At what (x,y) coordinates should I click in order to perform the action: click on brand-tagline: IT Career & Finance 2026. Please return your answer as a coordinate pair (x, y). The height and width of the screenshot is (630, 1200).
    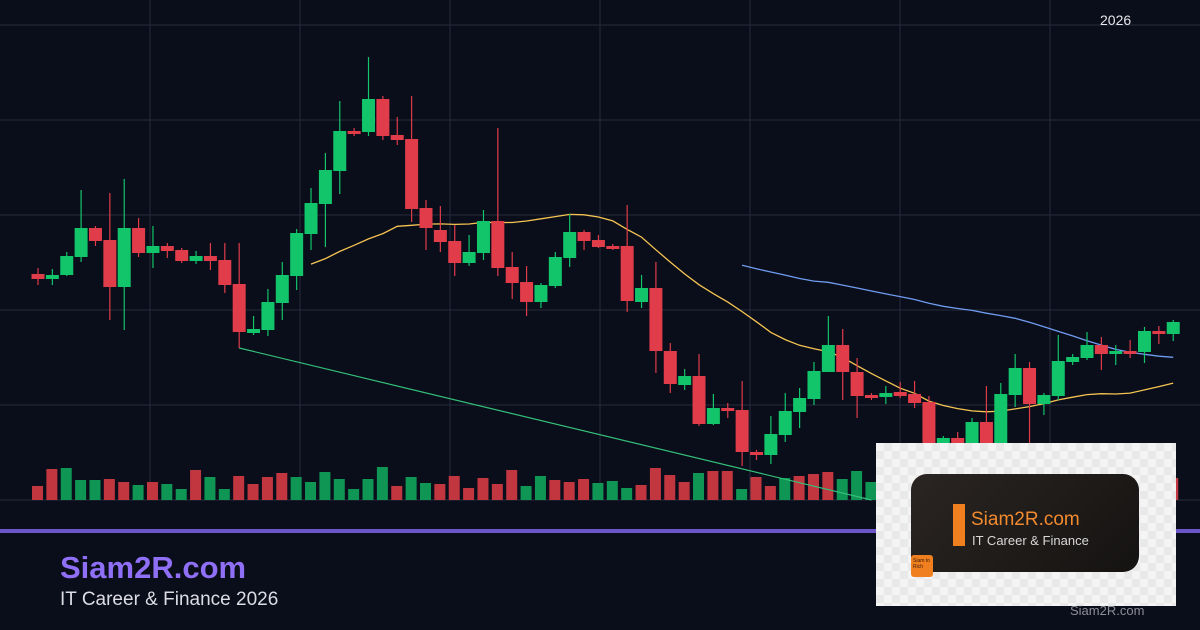
    Looking at the image, I should click on (169, 599).